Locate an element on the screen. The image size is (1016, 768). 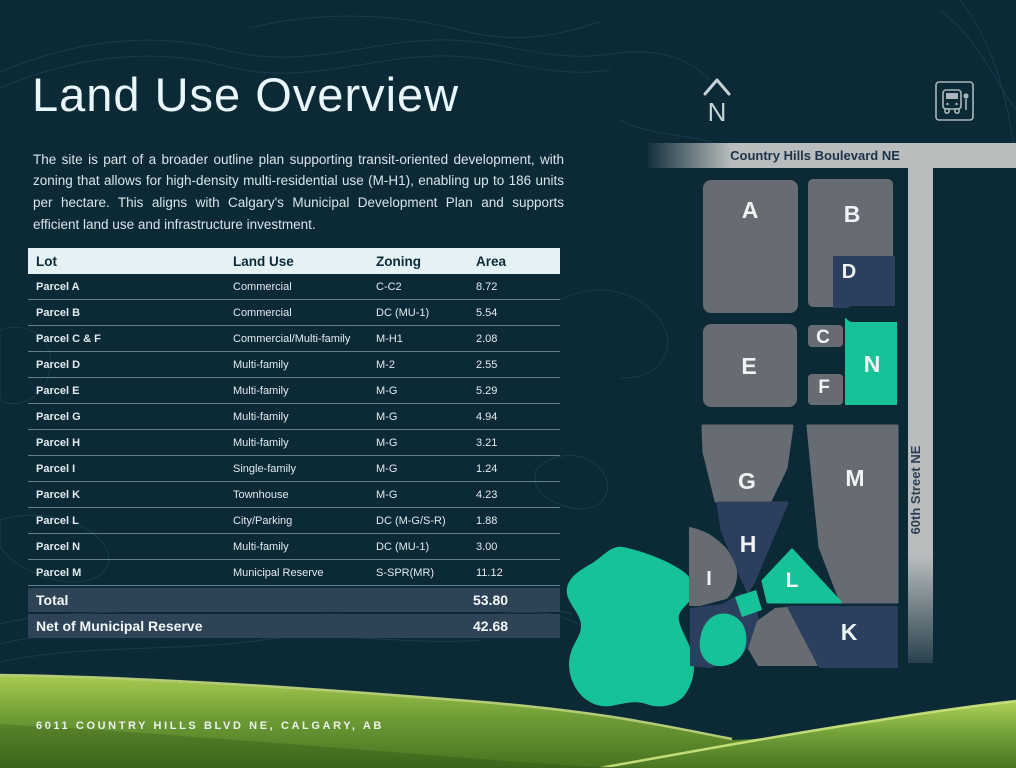
parcels-lower is located at coordinates (794, 546).